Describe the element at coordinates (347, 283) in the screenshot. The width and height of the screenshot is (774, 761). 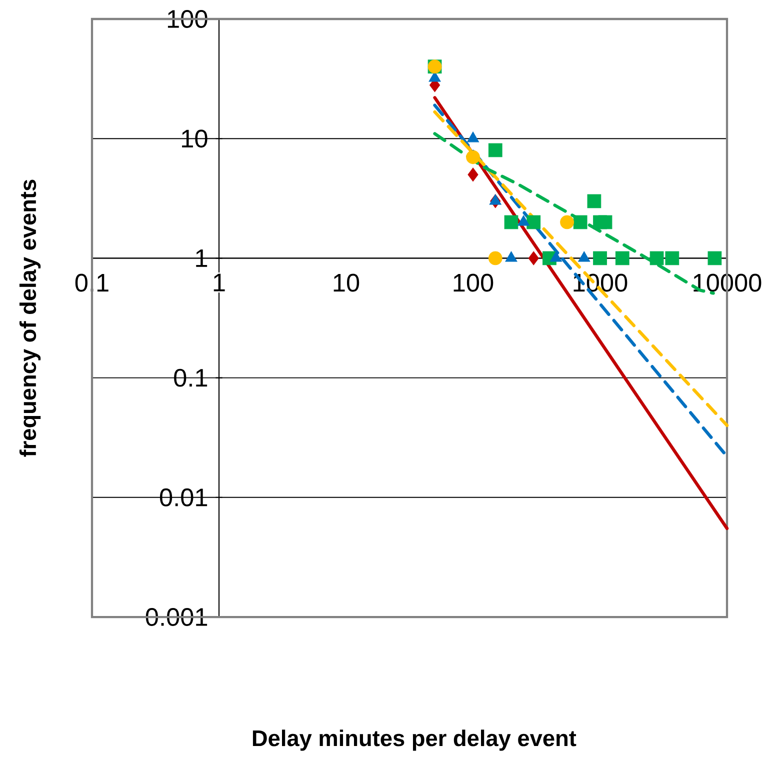
I see `x-tick-label: 10` at that location.